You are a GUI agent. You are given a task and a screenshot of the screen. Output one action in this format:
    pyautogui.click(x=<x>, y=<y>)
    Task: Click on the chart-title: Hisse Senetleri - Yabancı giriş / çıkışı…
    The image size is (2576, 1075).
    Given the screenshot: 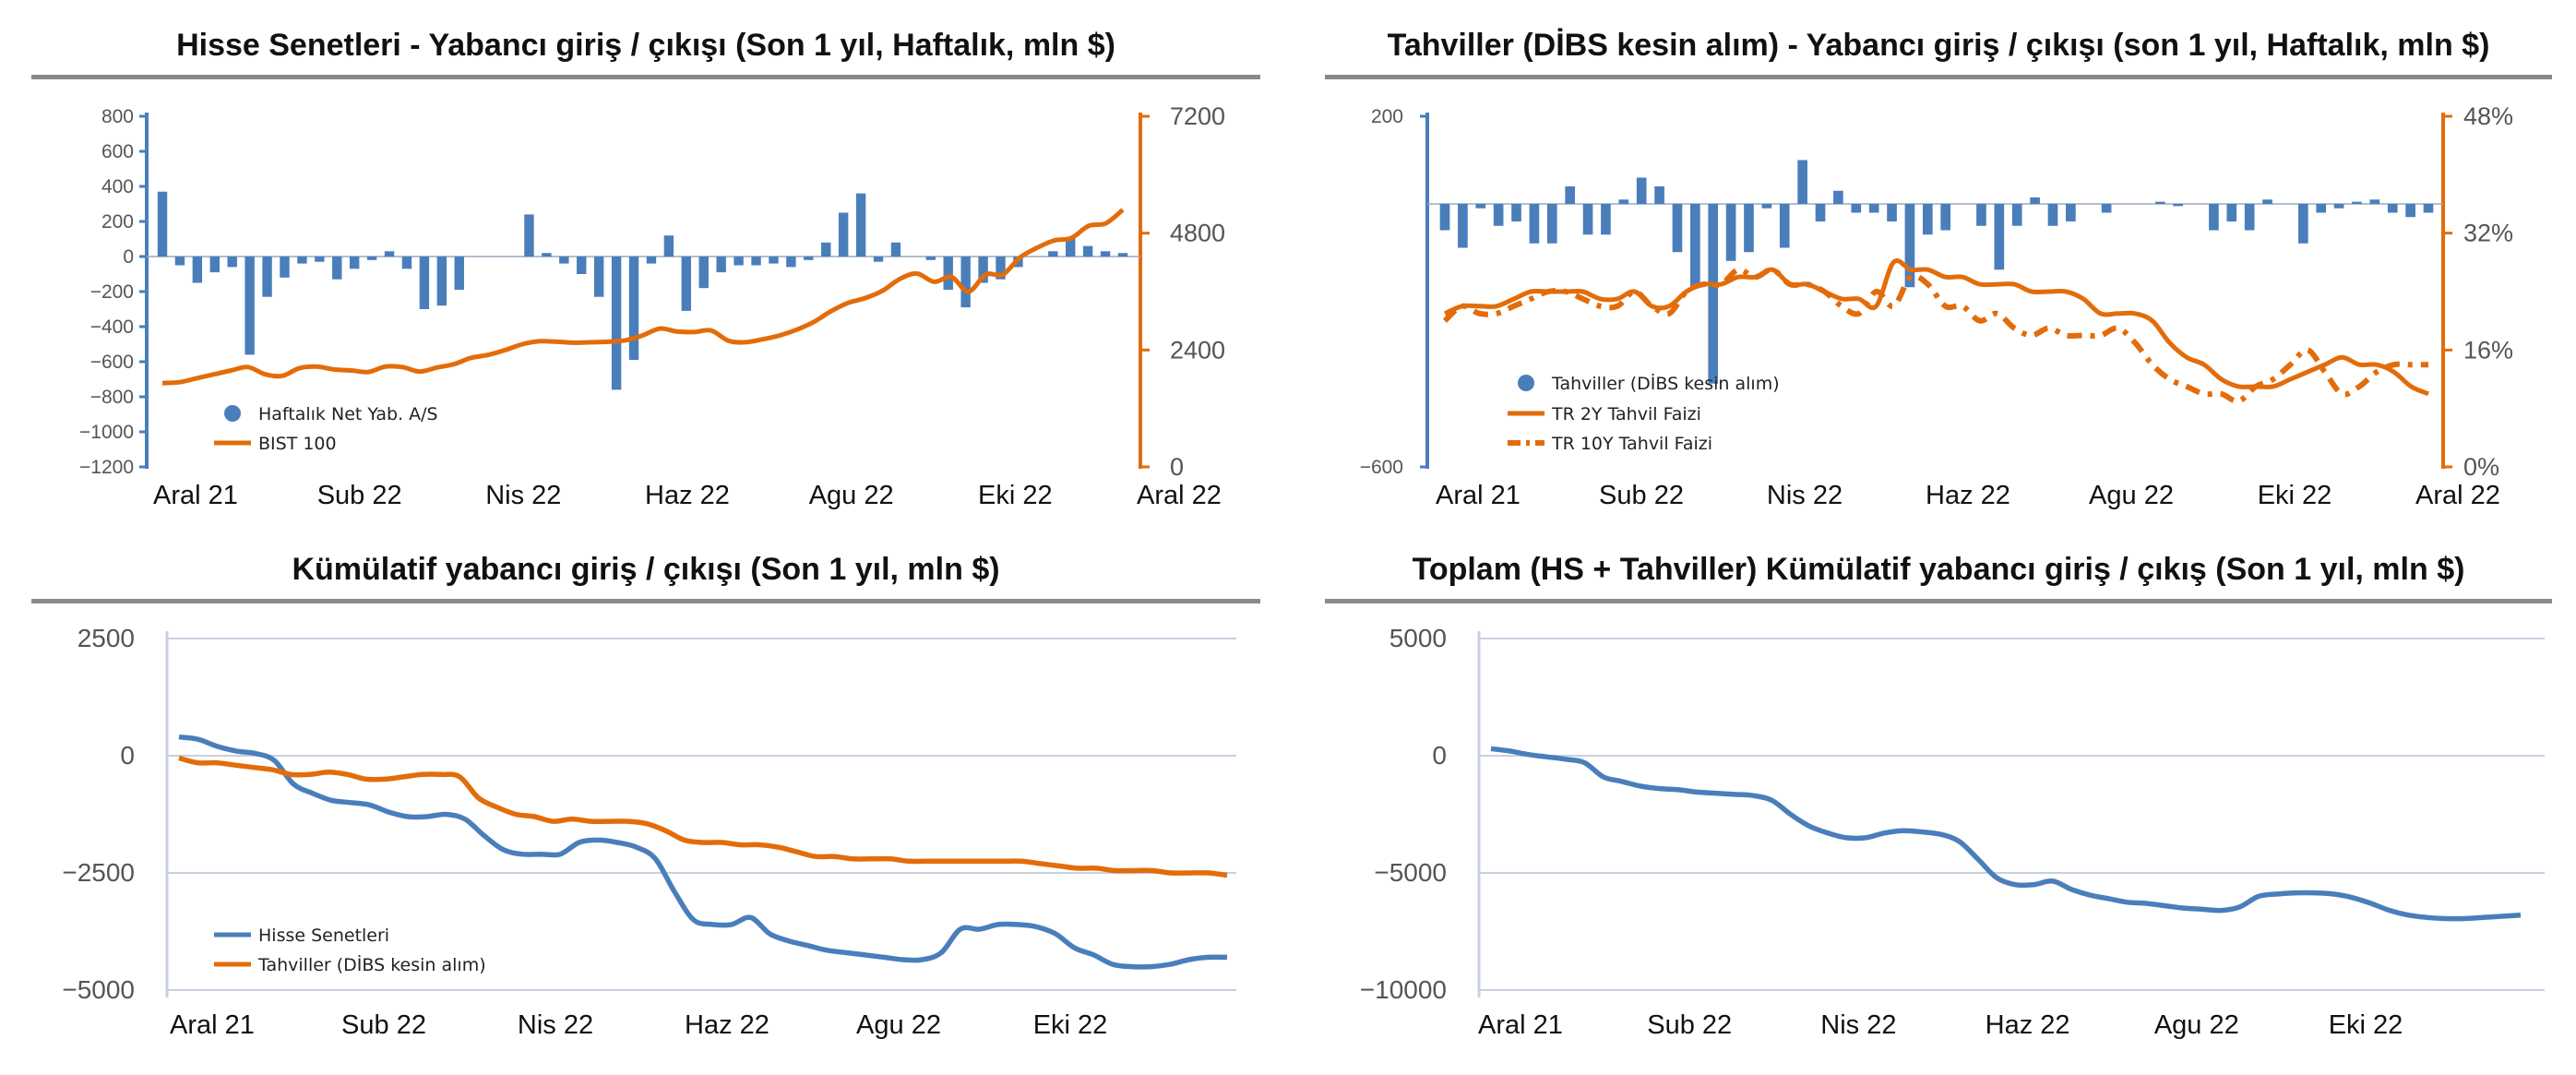 What is the action you would take?
    pyautogui.click(x=645, y=45)
    